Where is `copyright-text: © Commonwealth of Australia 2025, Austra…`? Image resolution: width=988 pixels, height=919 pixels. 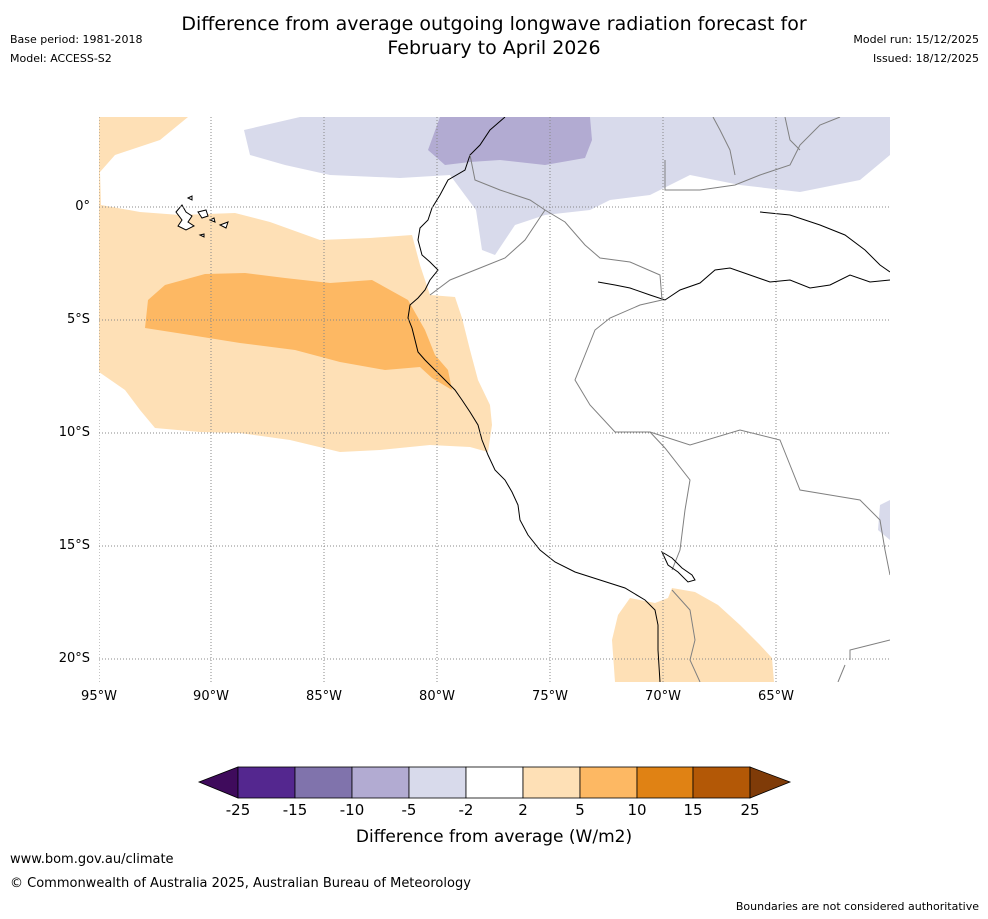
copyright-text: © Commonwealth of Australia 2025, Austra… is located at coordinates (240, 883).